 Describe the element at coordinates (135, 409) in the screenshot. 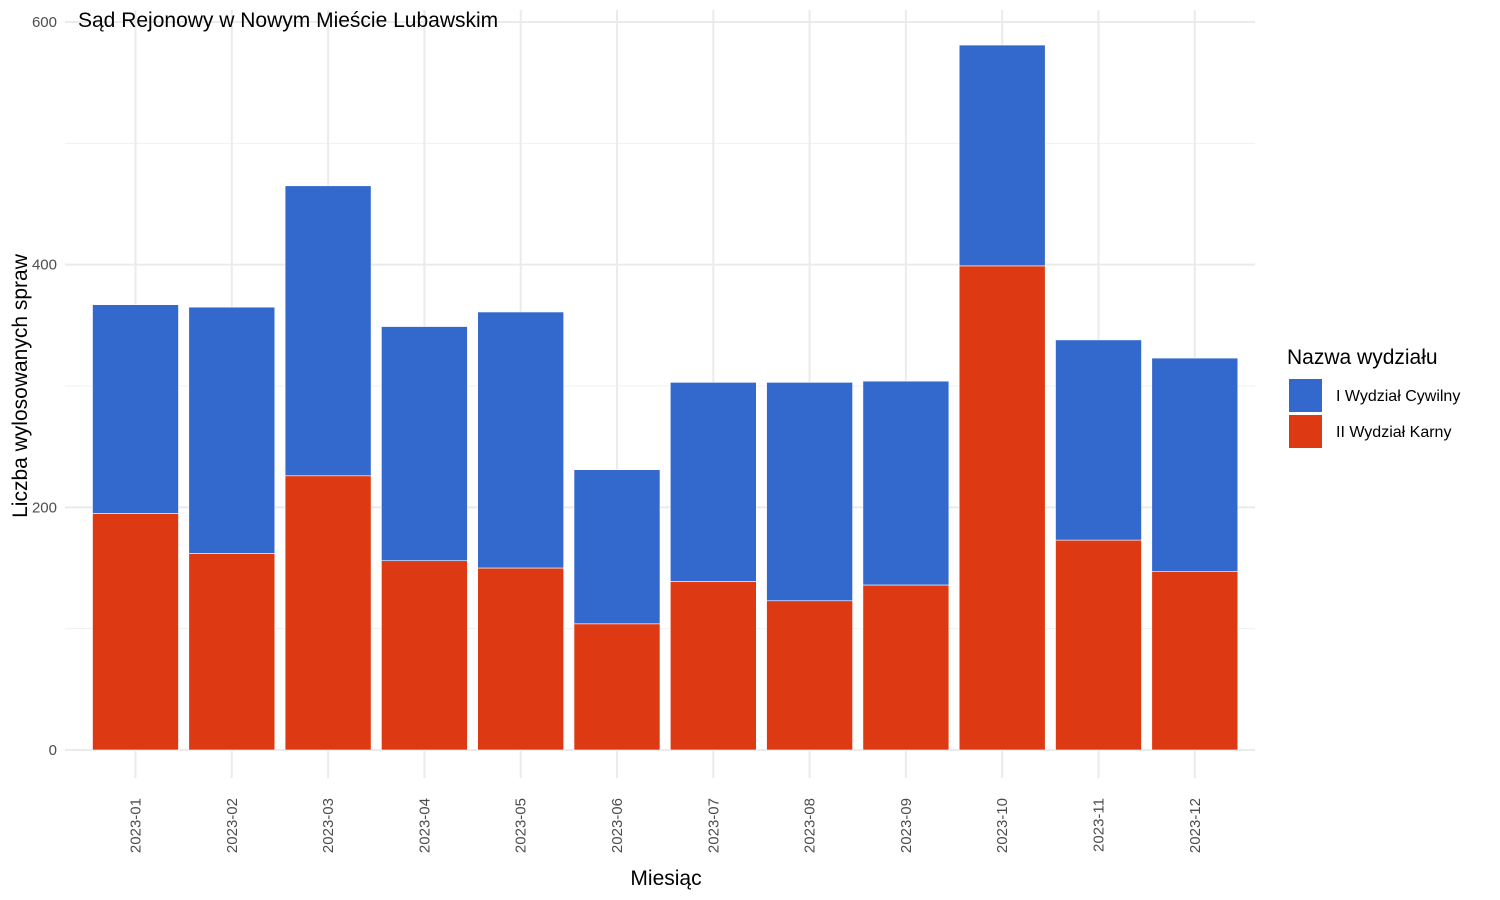

I see `bar-segment-2023-01-cywilny` at that location.